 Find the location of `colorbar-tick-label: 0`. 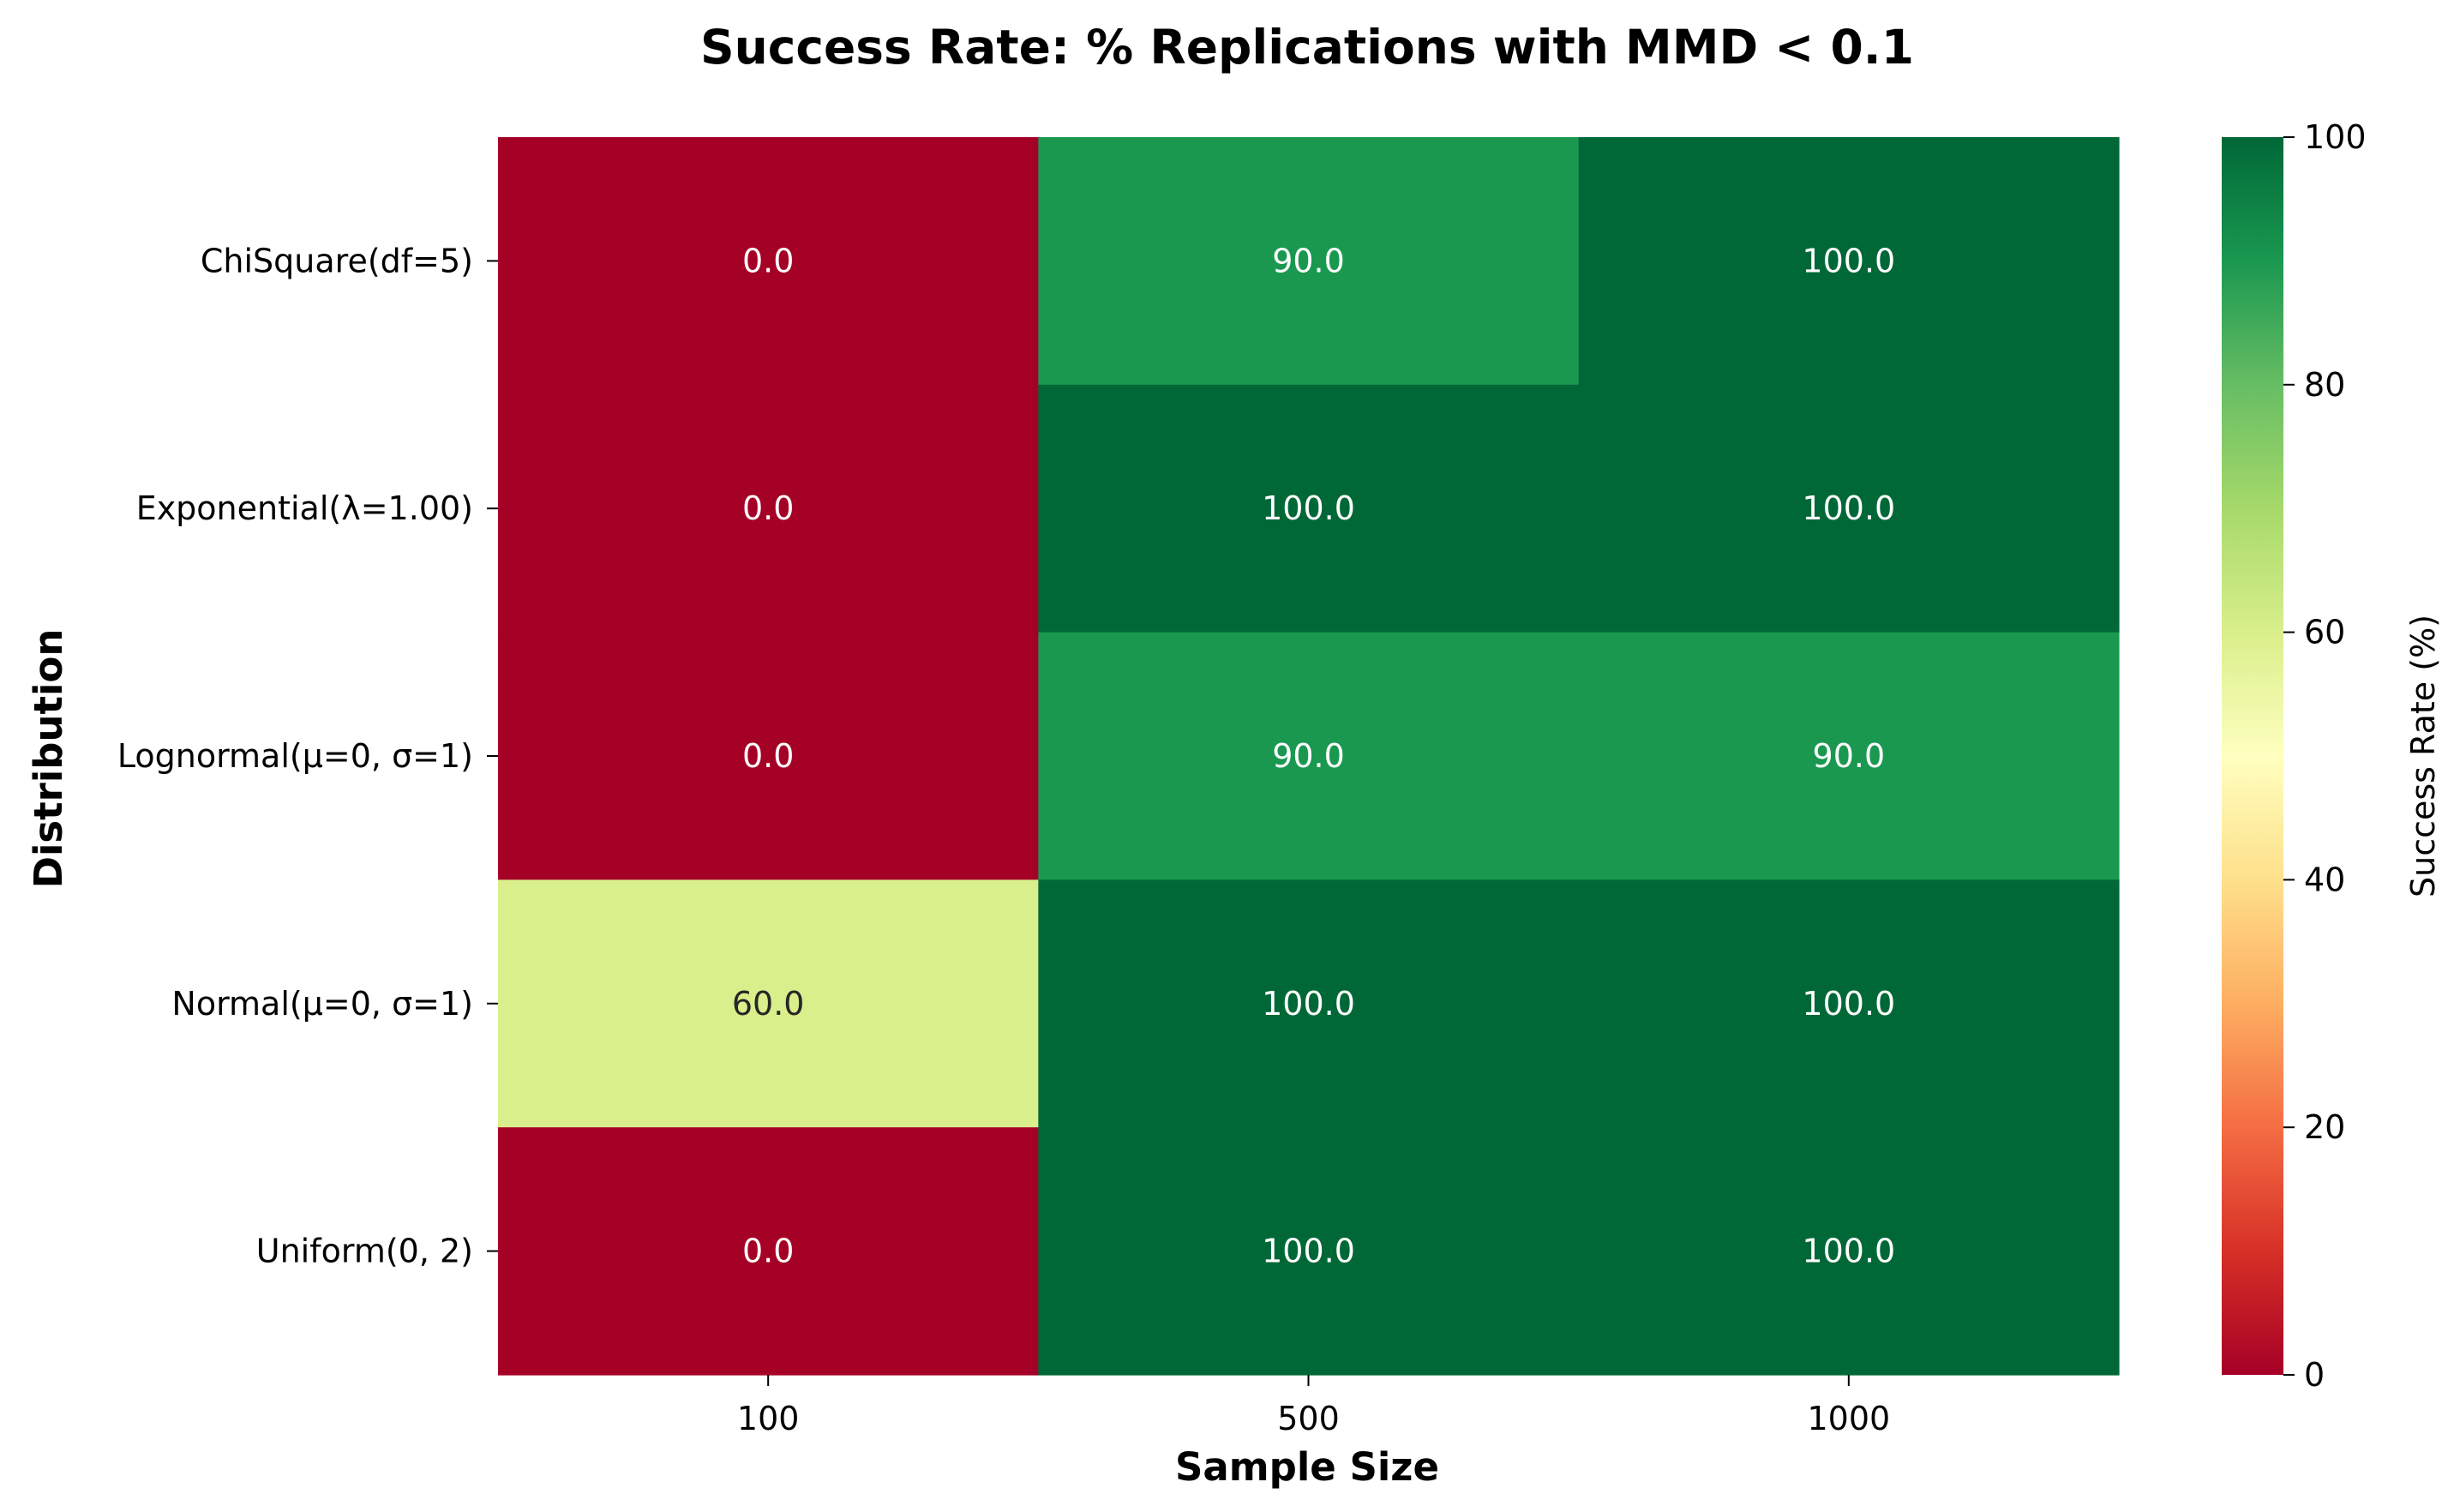

colorbar-tick-label: 0 is located at coordinates (2314, 1375).